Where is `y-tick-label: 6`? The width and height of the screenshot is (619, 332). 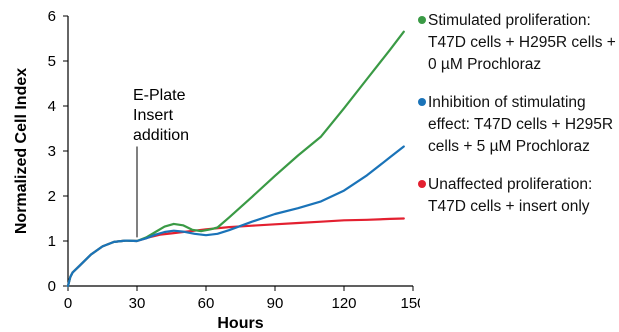 y-tick-label: 6 is located at coordinates (52, 16).